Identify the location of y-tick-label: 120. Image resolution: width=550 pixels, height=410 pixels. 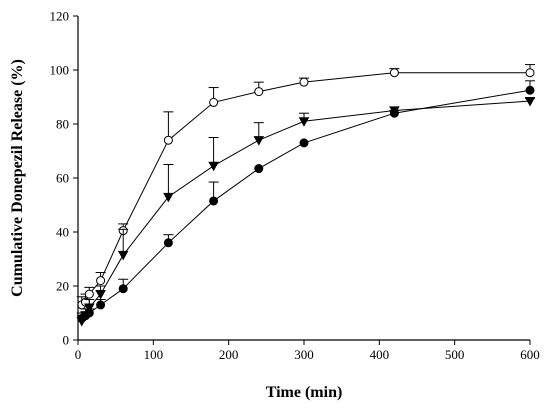
(60, 16).